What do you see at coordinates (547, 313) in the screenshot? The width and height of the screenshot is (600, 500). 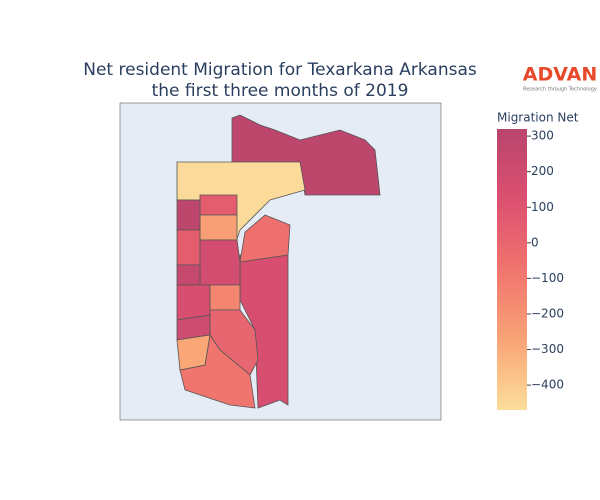 I see `colorbar-tick-label: −200` at bounding box center [547, 313].